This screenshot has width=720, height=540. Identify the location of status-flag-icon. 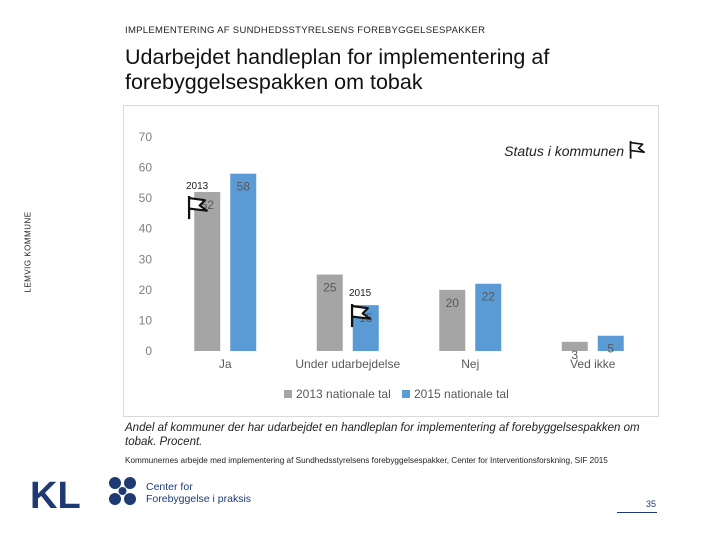
(637, 150).